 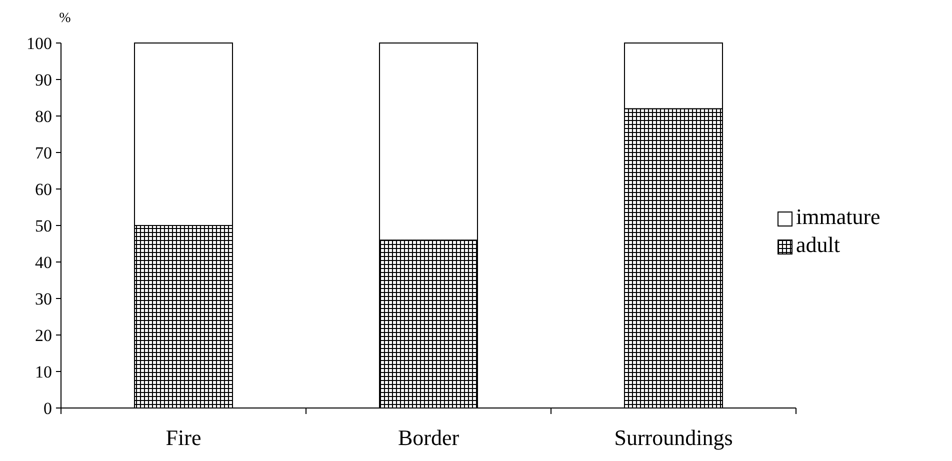 I want to click on y-tick-label: 70, so click(x=43, y=152).